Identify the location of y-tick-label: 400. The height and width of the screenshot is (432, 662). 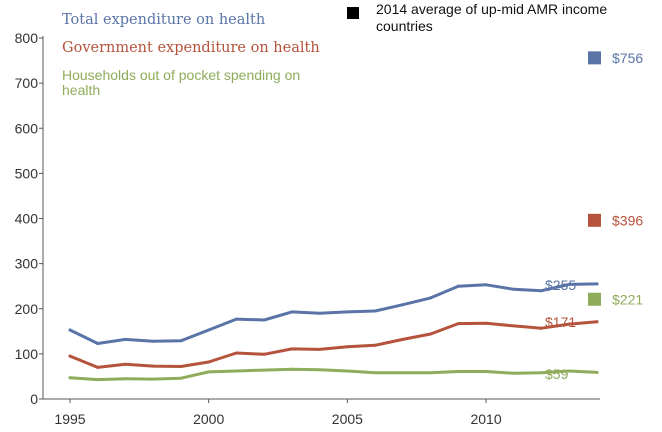
(27, 219).